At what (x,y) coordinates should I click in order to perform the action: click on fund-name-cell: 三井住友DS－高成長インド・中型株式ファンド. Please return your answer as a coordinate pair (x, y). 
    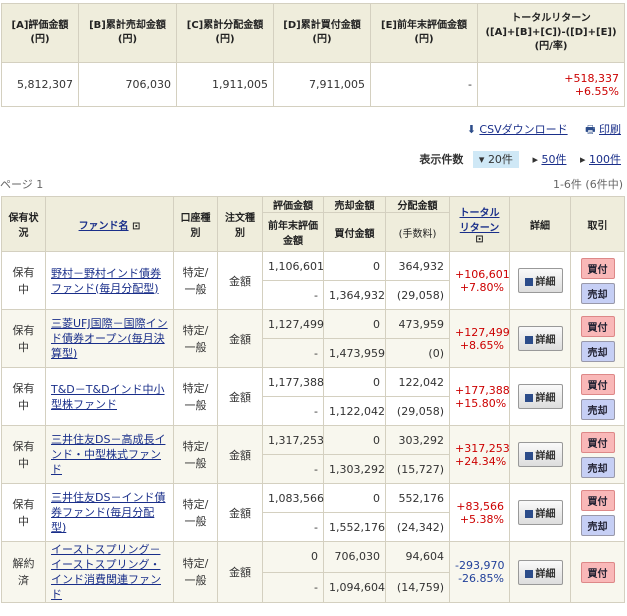
    Looking at the image, I should click on (109, 454).